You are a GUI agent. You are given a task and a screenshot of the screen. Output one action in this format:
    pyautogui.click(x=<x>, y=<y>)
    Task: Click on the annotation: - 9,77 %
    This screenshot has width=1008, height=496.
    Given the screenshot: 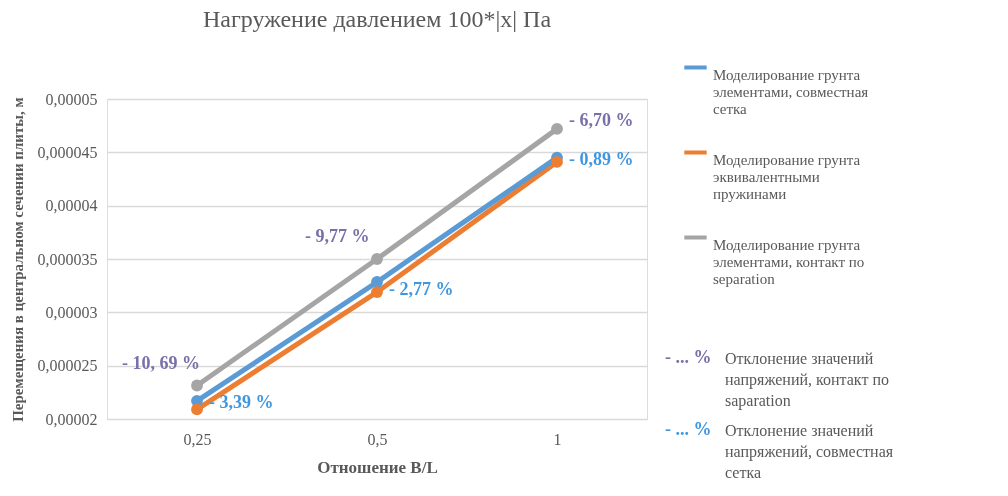 What is the action you would take?
    pyautogui.click(x=337, y=236)
    